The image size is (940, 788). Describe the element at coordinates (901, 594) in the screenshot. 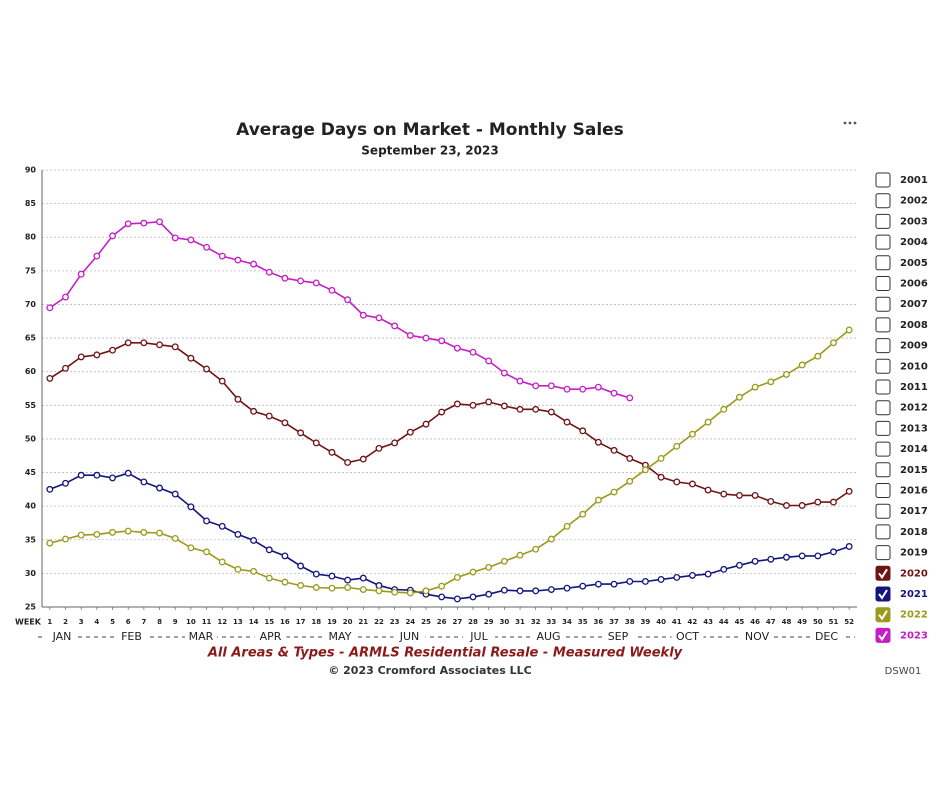

I see `legend-item: 2021` at that location.